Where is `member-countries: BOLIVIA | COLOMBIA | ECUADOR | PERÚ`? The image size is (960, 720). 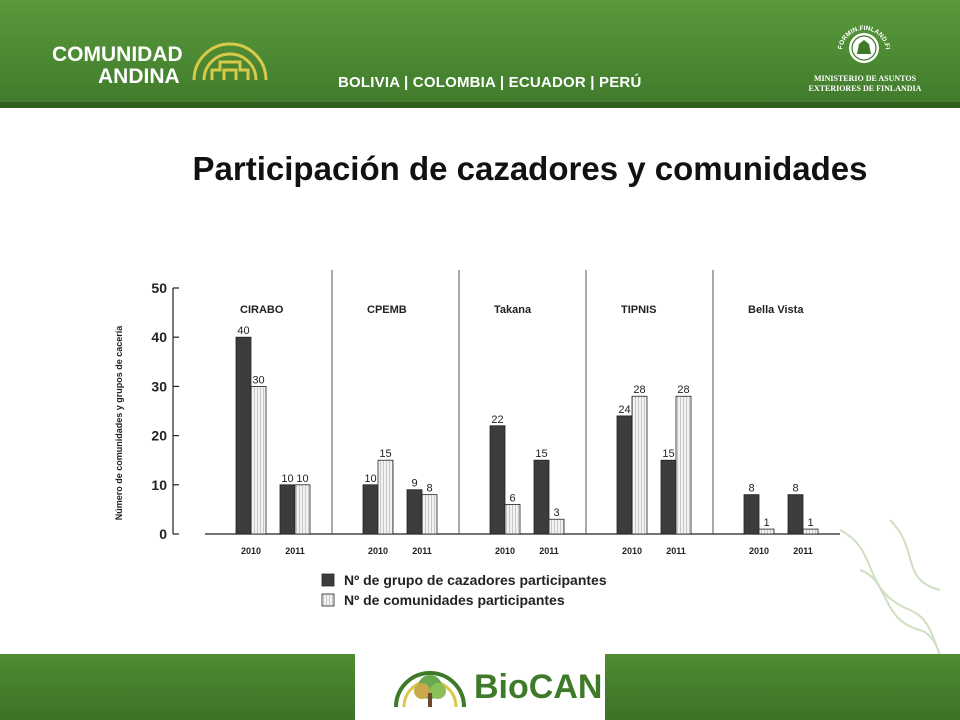 member-countries: BOLIVIA | COLOMBIA | ECUADOR | PERÚ is located at coordinates (490, 82).